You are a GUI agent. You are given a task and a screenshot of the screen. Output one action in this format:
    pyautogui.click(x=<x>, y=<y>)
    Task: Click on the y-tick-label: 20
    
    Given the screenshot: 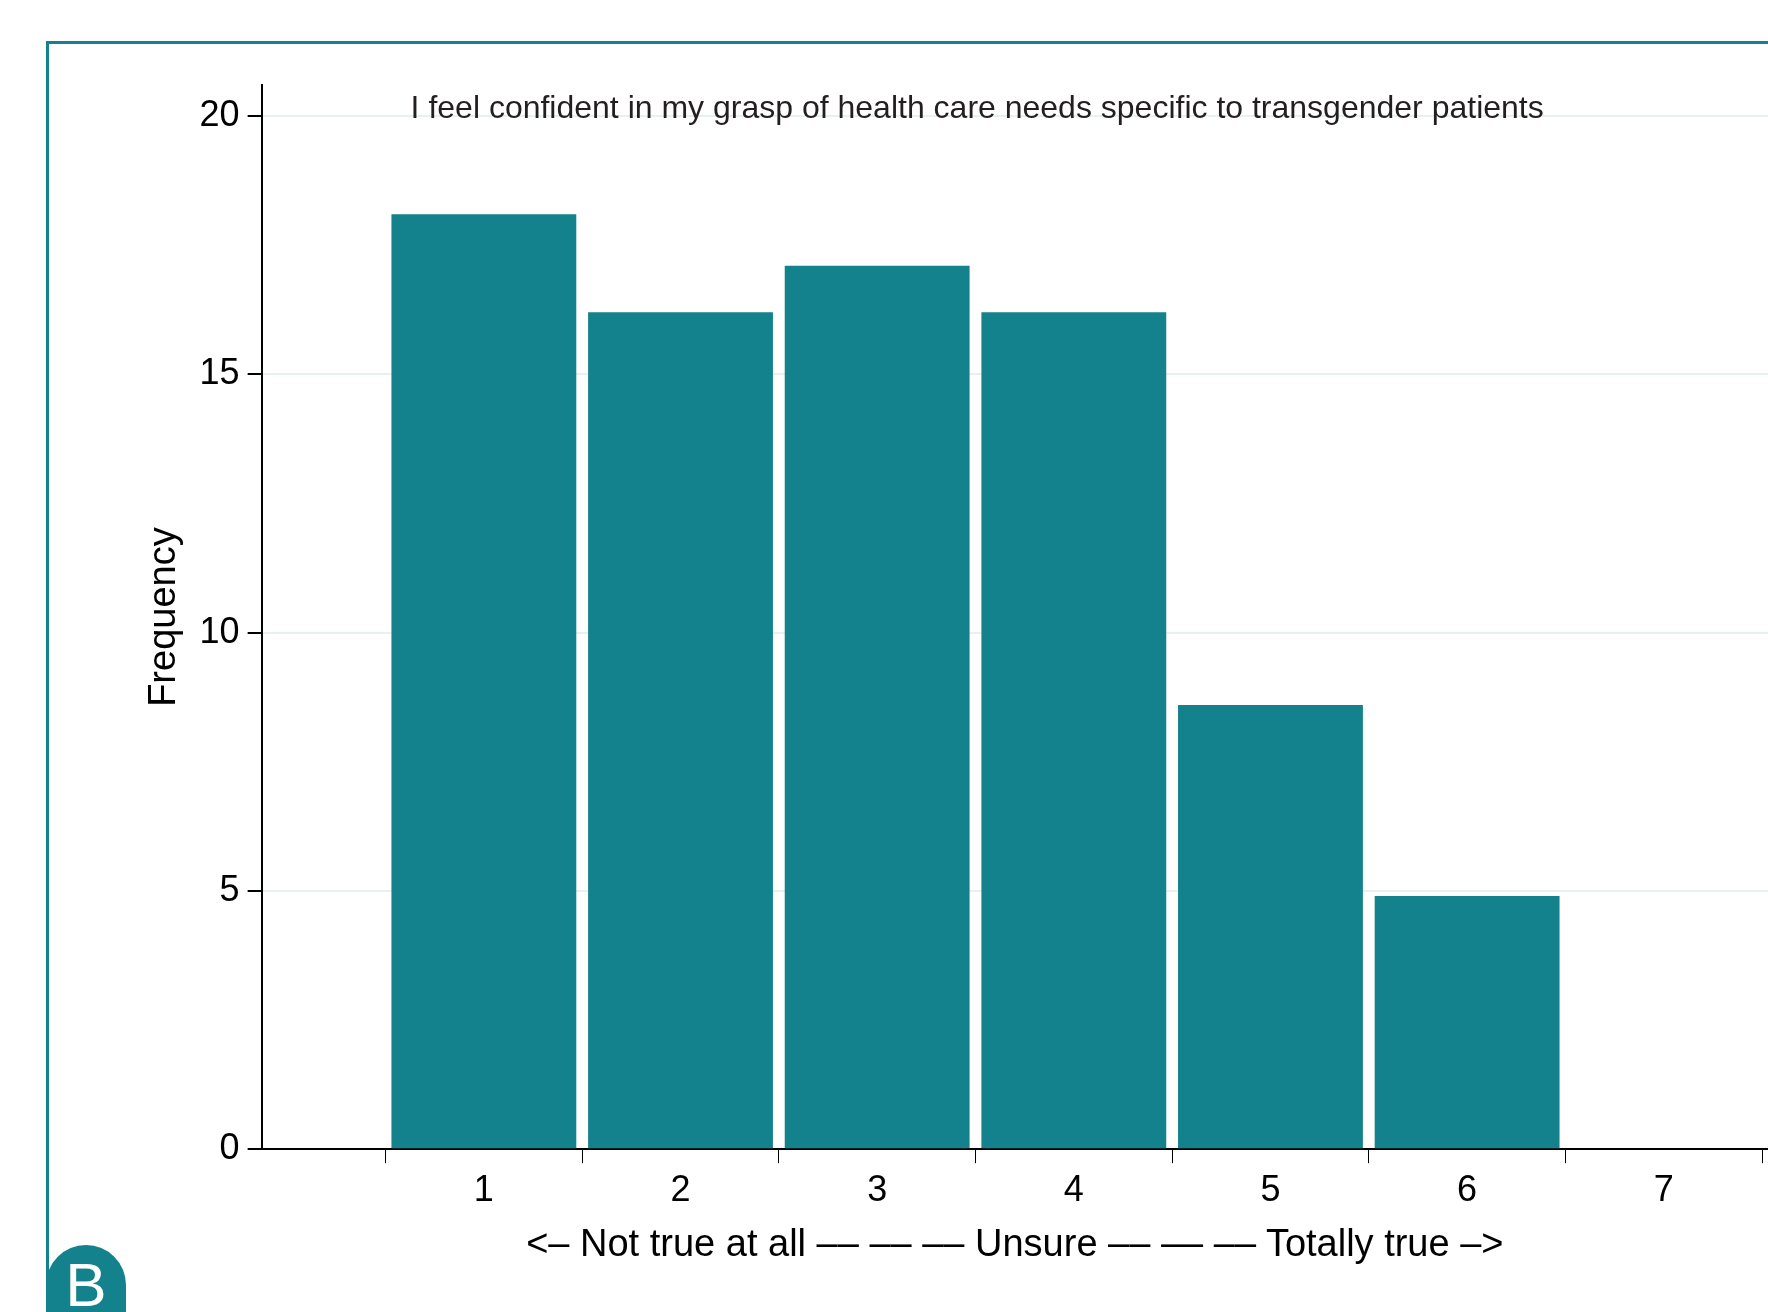 What is the action you would take?
    pyautogui.click(x=219, y=113)
    